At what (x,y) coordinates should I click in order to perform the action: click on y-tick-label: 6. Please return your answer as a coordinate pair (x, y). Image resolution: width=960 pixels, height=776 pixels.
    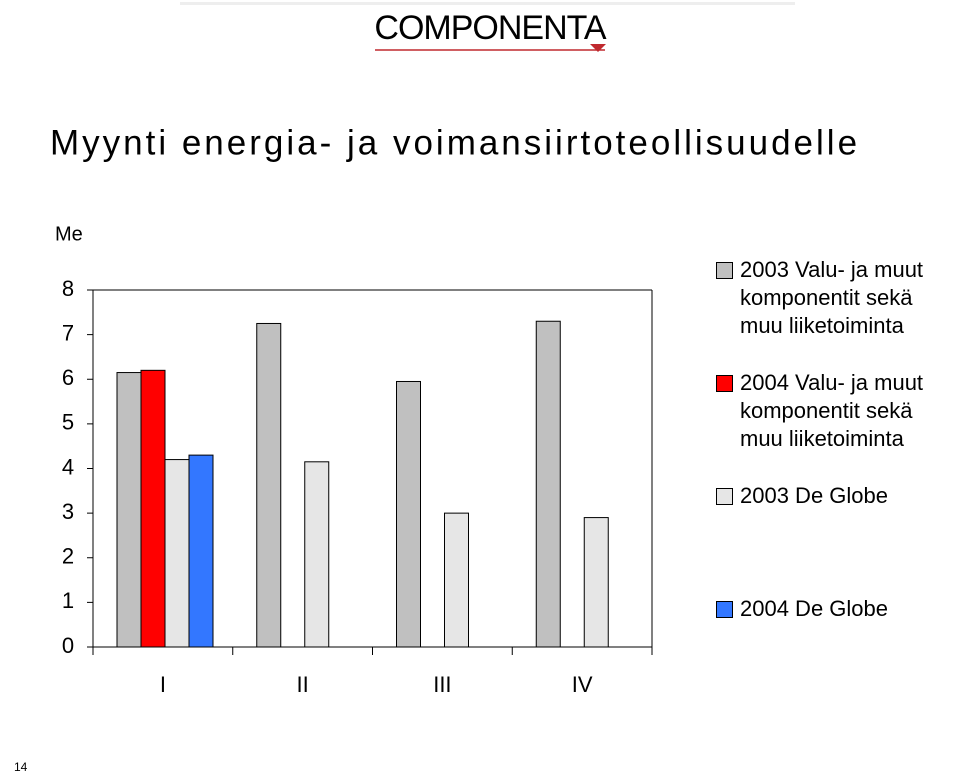
    Looking at the image, I should click on (68, 377).